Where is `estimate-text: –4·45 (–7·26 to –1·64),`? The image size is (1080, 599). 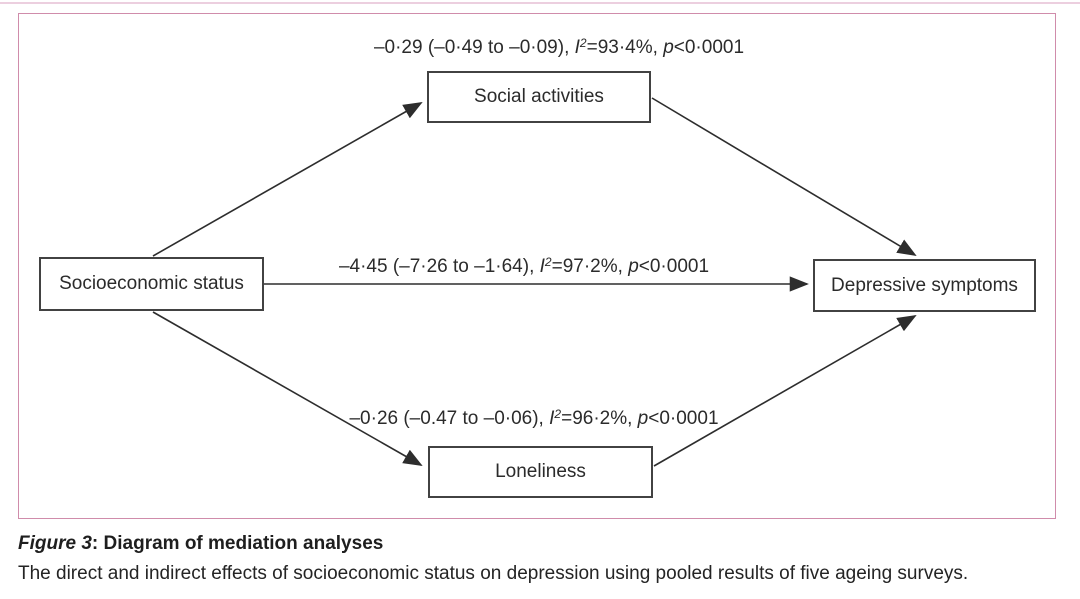
estimate-text: –4·45 (–7·26 to –1·64), is located at coordinates (439, 266).